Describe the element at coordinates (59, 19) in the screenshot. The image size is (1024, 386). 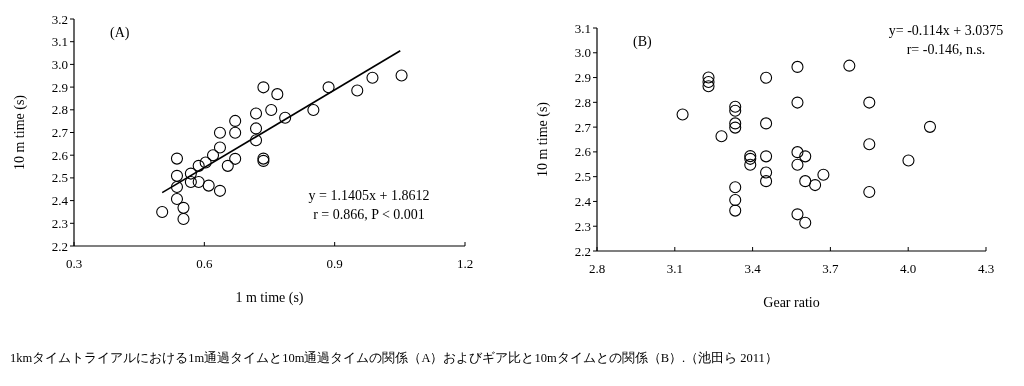
I see `y-tick-label: 3.2` at that location.